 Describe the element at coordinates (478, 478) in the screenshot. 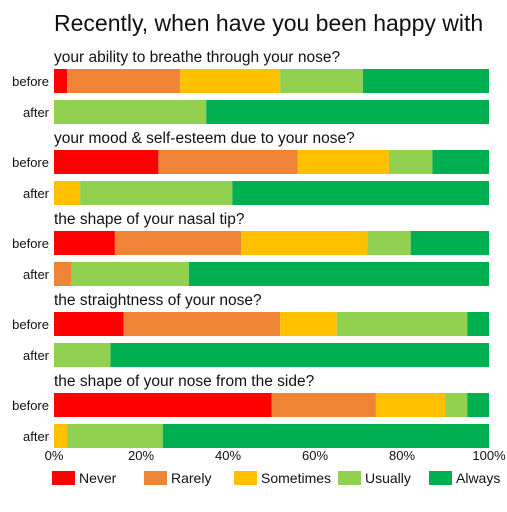

I see `legend-label-always: Always` at that location.